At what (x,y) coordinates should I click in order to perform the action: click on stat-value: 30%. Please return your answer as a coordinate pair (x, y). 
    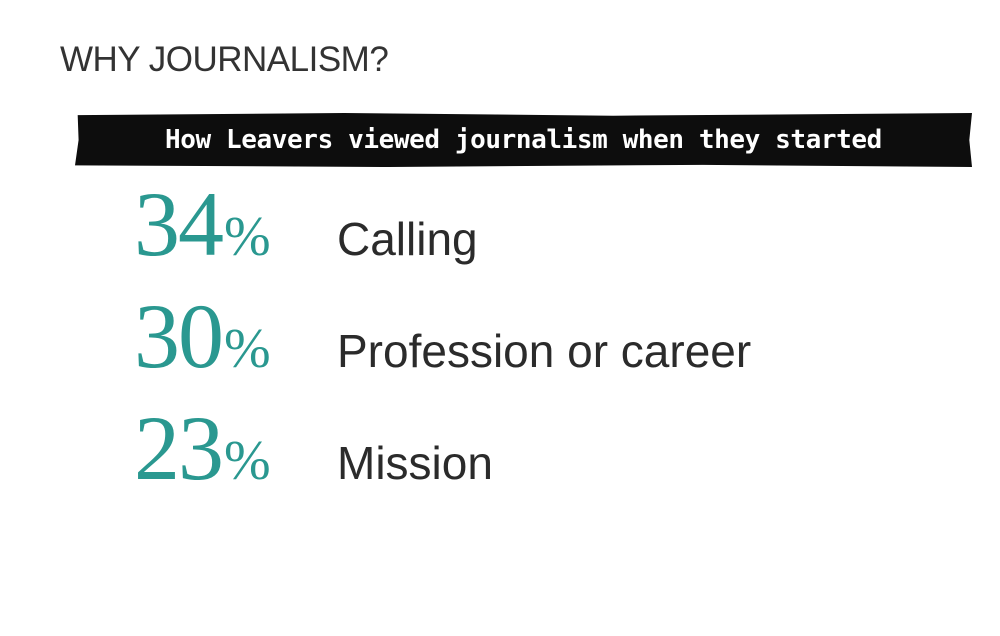
    Looking at the image, I should click on (202, 336).